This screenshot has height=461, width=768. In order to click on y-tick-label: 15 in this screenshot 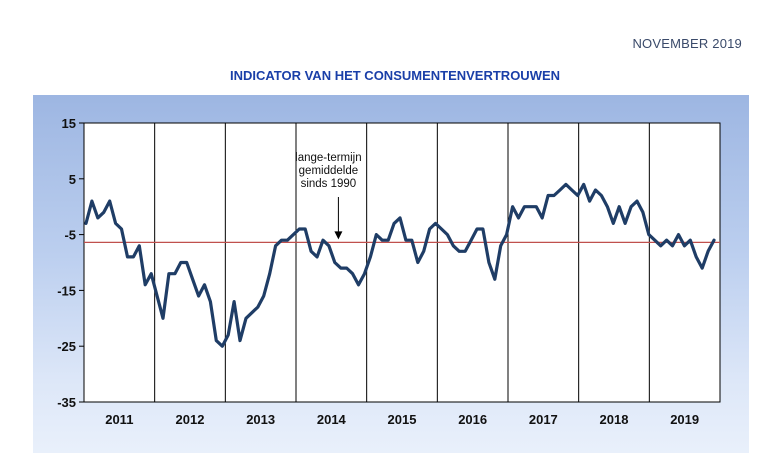, I will do `click(69, 123)`.